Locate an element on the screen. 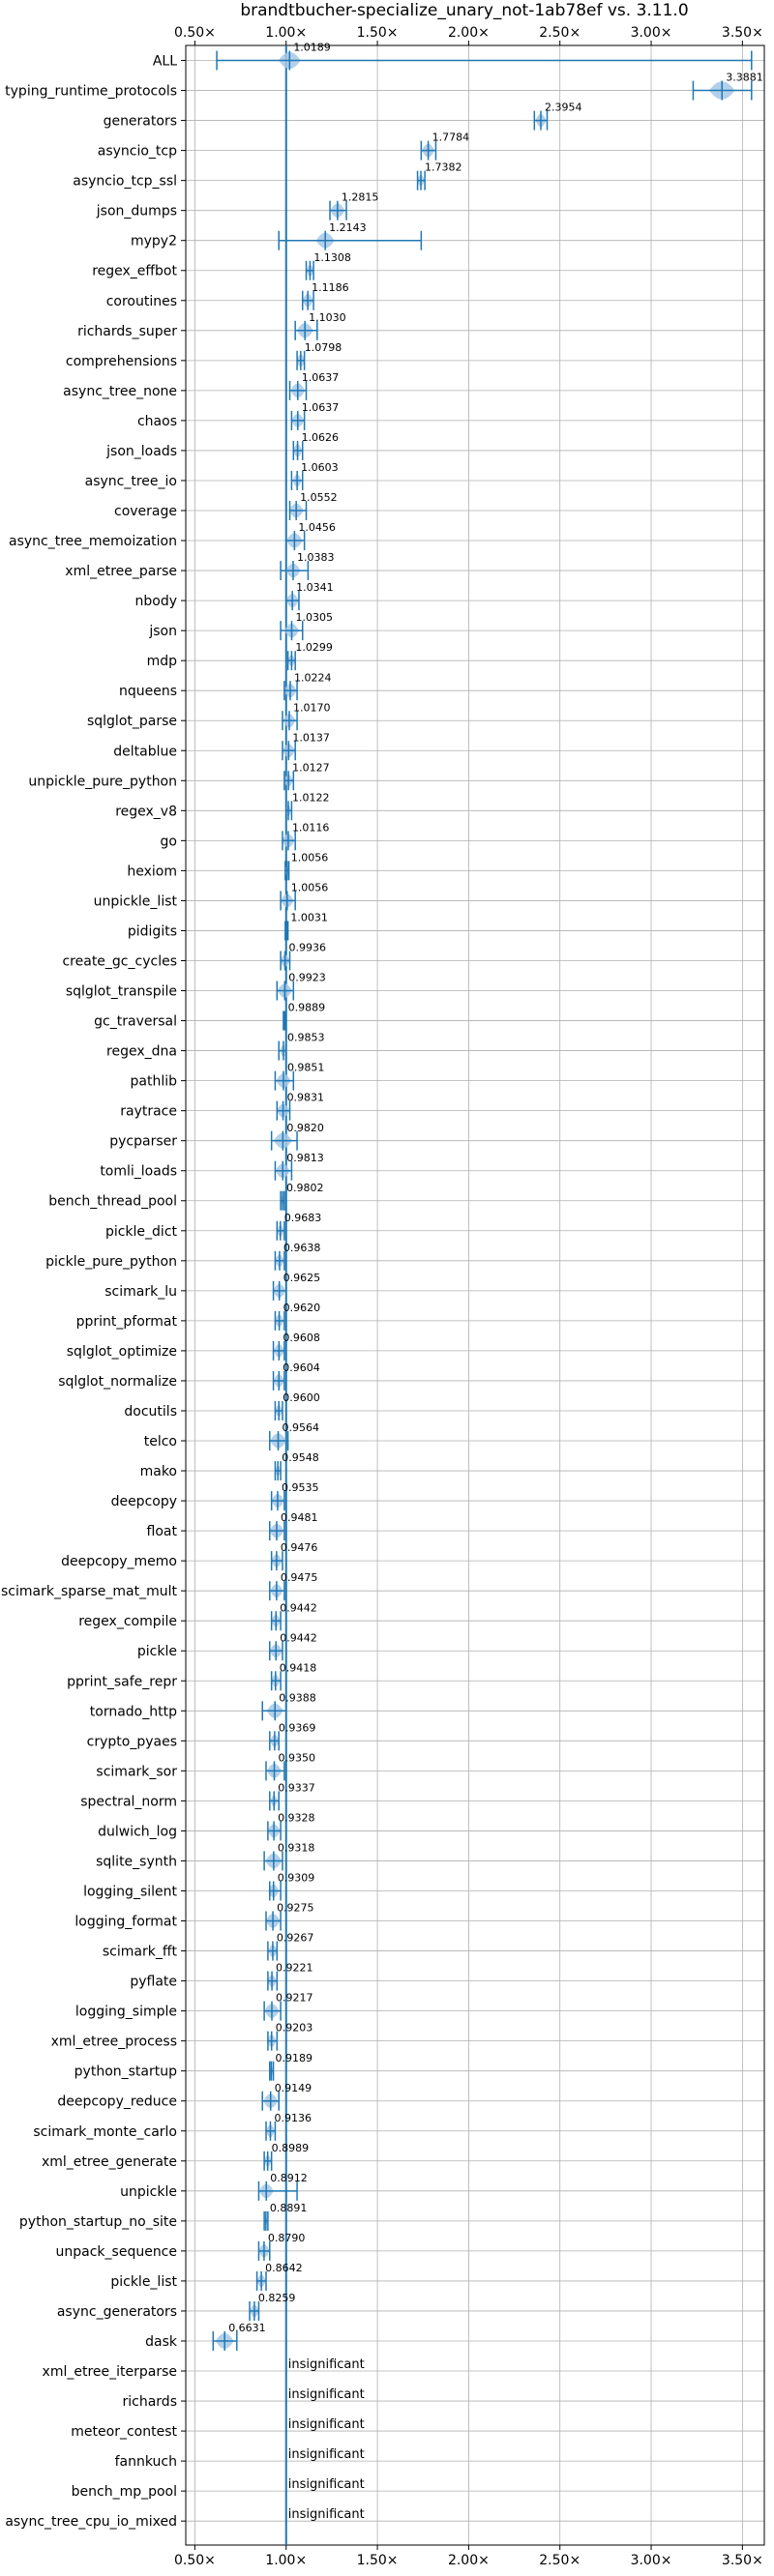  value-label: 0.9564 is located at coordinates (301, 1427).